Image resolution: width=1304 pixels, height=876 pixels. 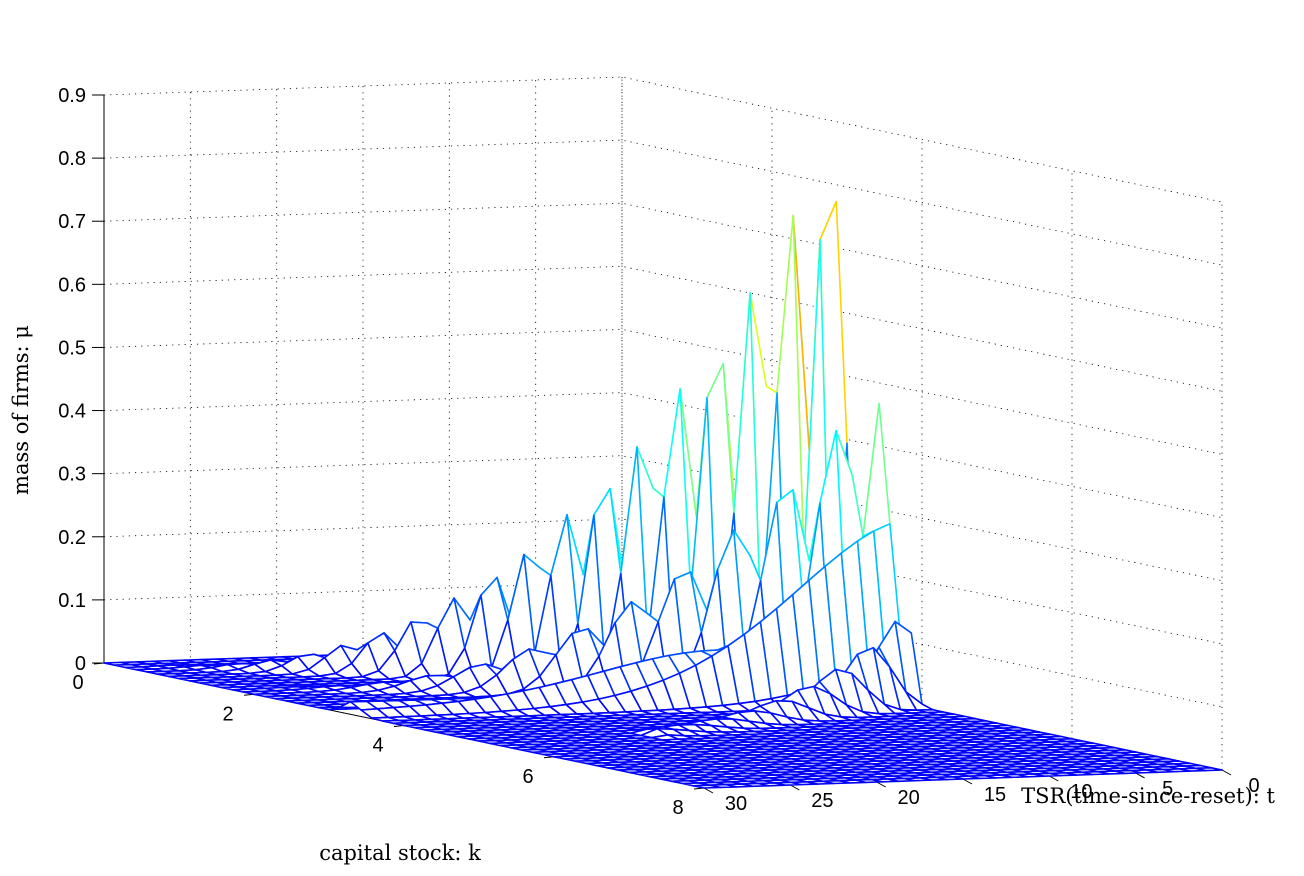 What do you see at coordinates (72, 475) in the screenshot?
I see `z-tick-label: 0.3` at bounding box center [72, 475].